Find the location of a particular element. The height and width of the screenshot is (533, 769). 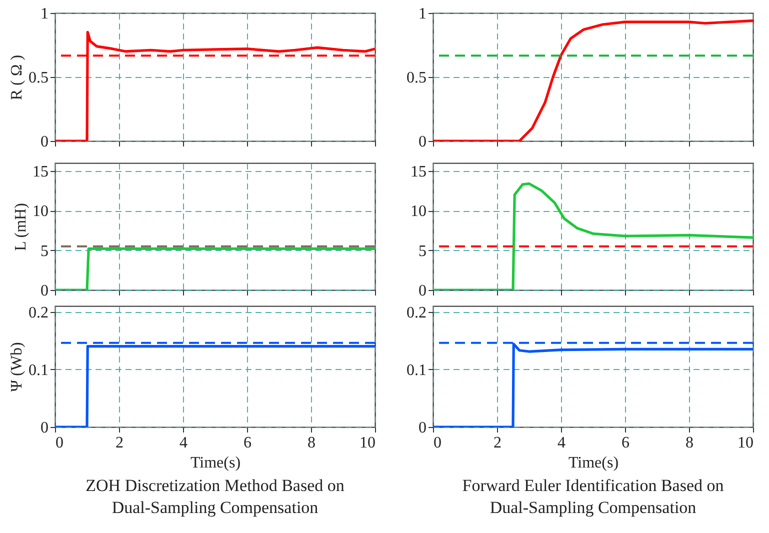

y-axis-title: R ( Ω ) is located at coordinates (17, 77).